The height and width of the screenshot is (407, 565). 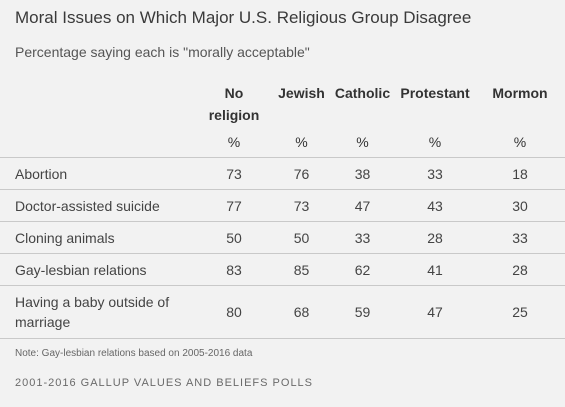 What do you see at coordinates (234, 269) in the screenshot?
I see `value-cell: 83` at bounding box center [234, 269].